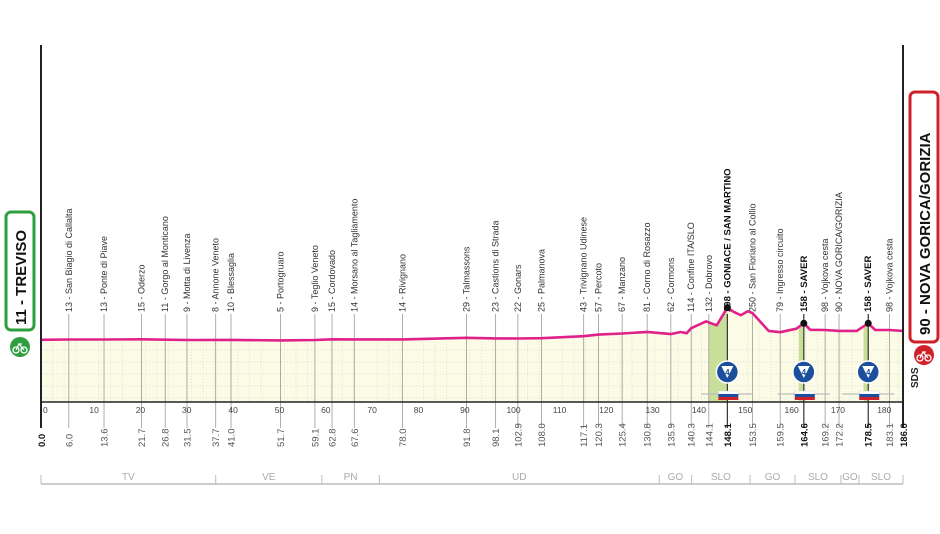  Describe the element at coordinates (187, 438) in the screenshot. I see `waypoint-km-label: 31.5` at that location.